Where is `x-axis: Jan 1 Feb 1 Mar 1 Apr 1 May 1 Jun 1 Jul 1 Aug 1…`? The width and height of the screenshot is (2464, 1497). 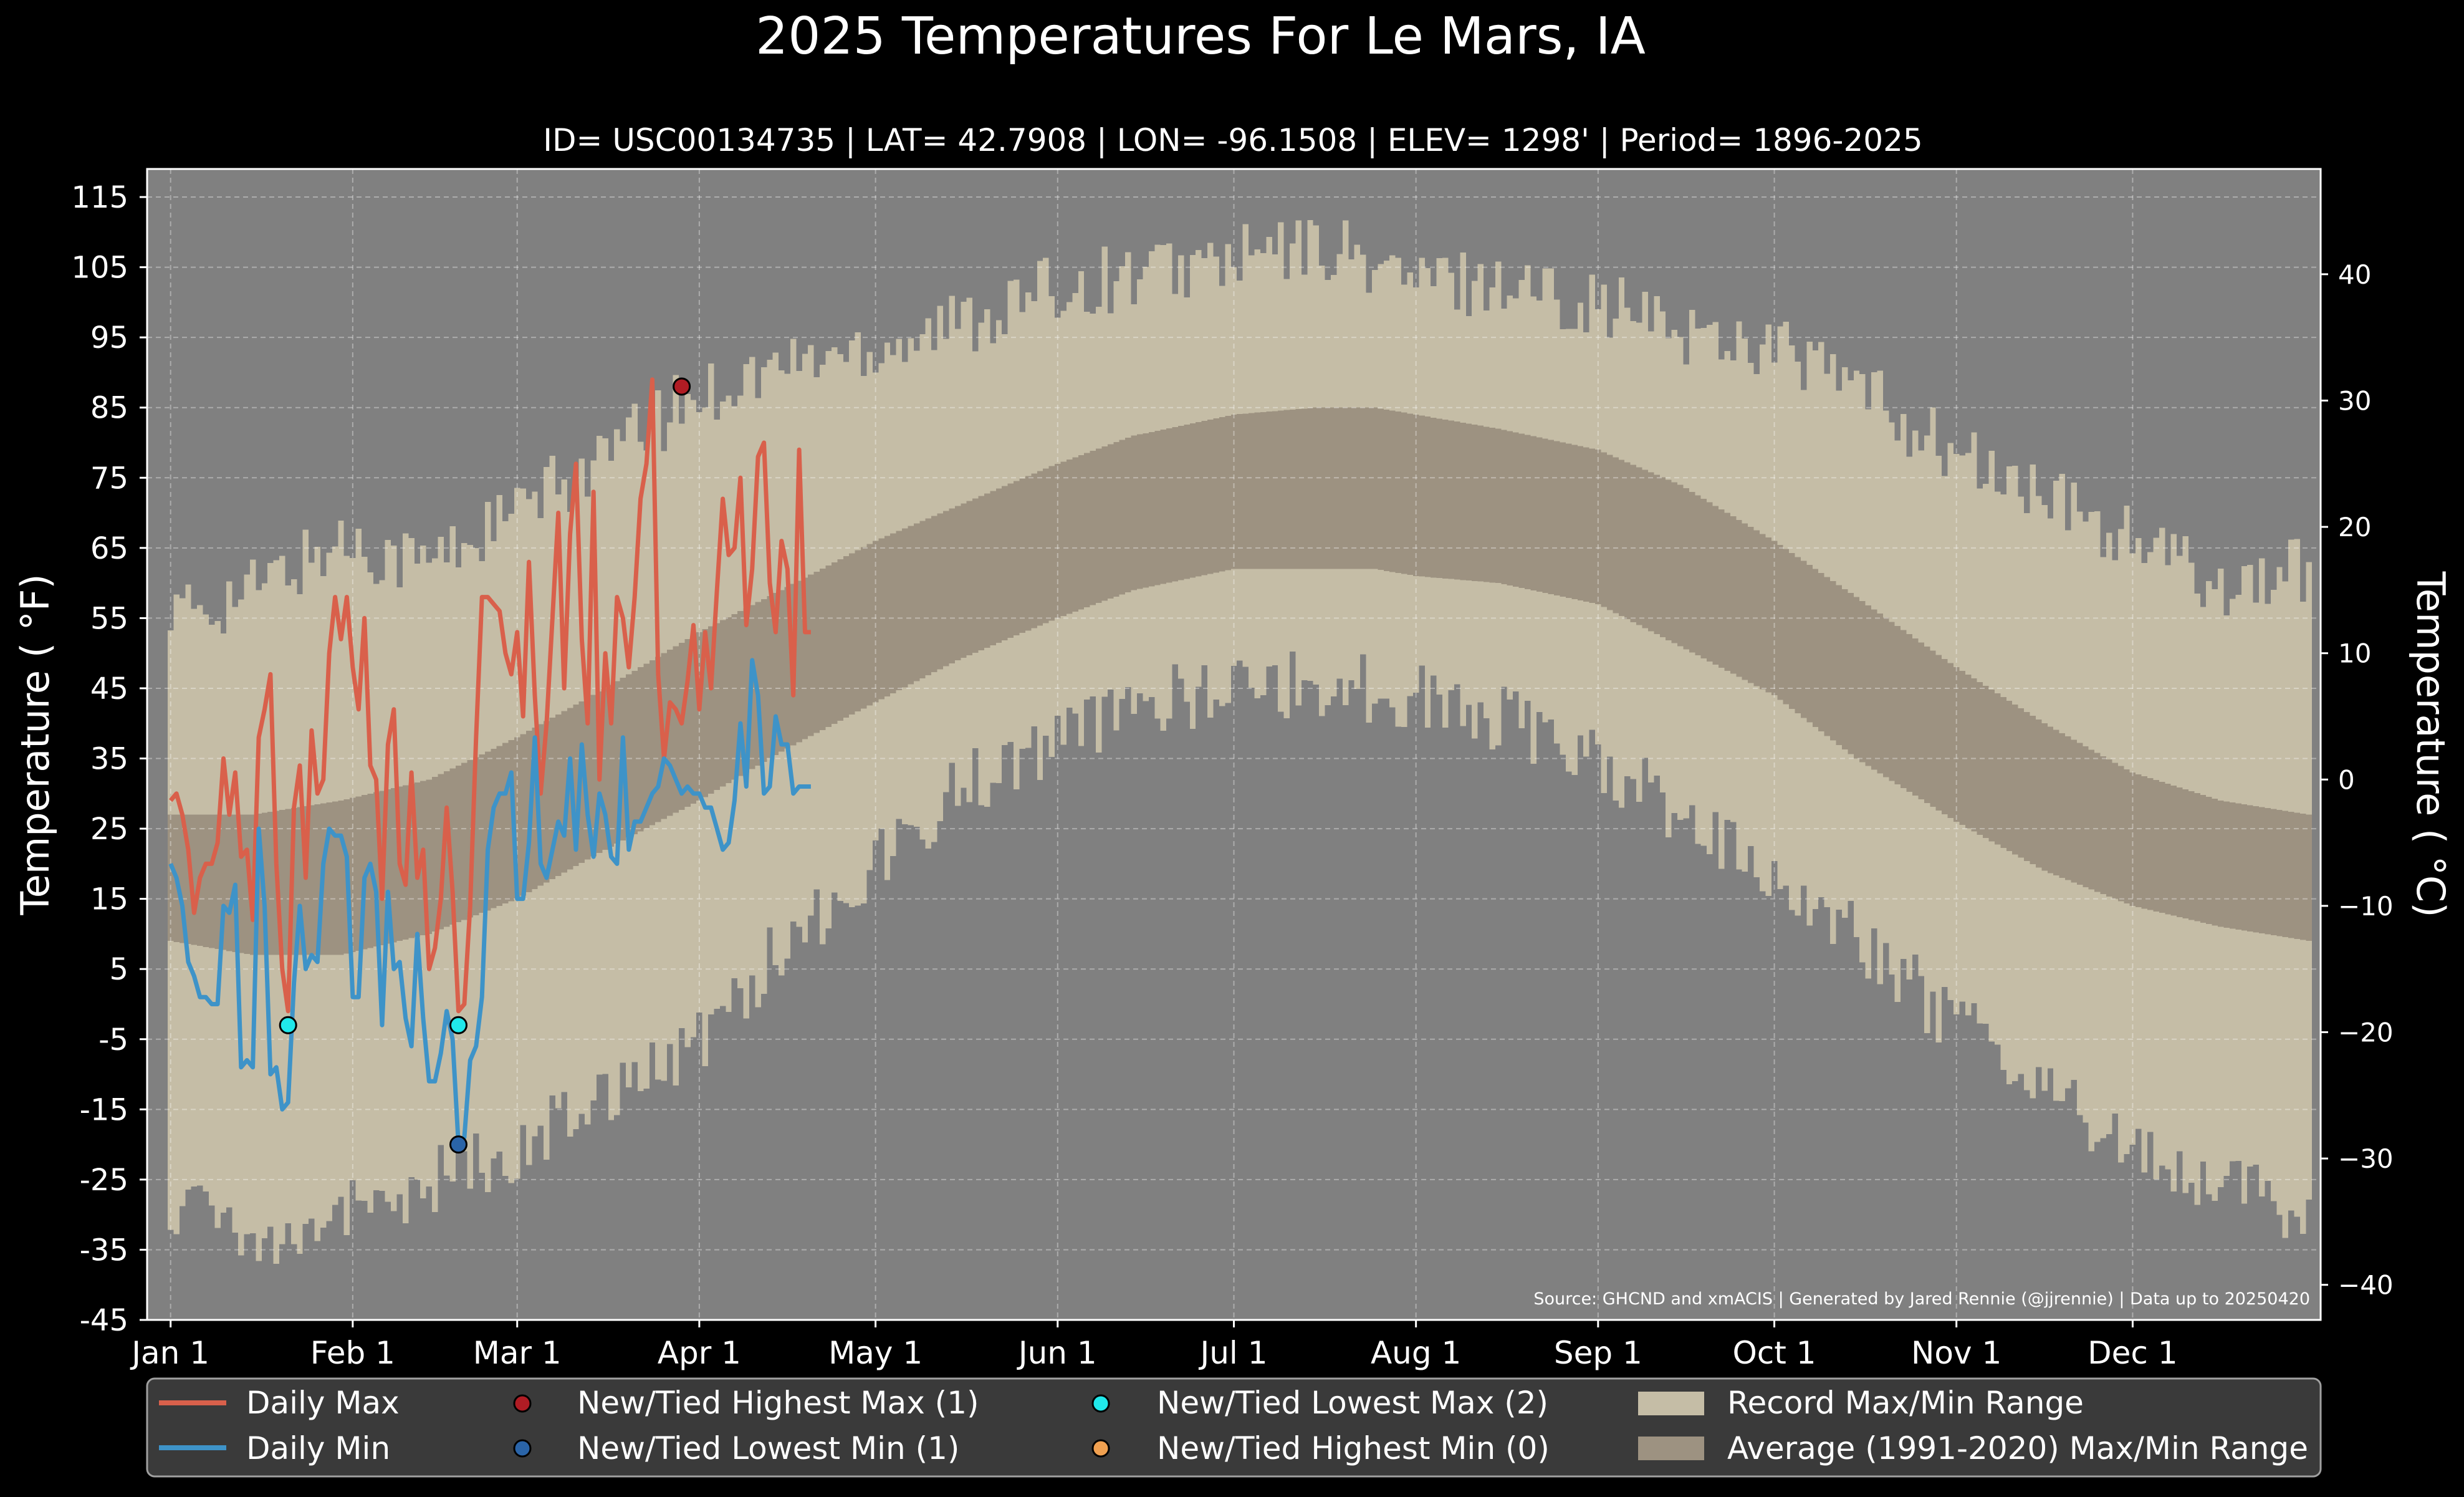 x-axis: Jan 1 Feb 1 Mar 1 Apr 1 May 1 Jun 1 Jul 1 Aug 1… is located at coordinates (1154, 1345).